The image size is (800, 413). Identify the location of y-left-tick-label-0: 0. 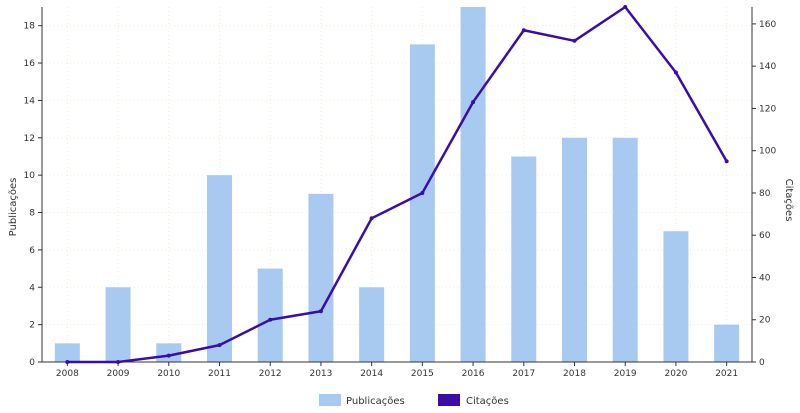
(32, 363).